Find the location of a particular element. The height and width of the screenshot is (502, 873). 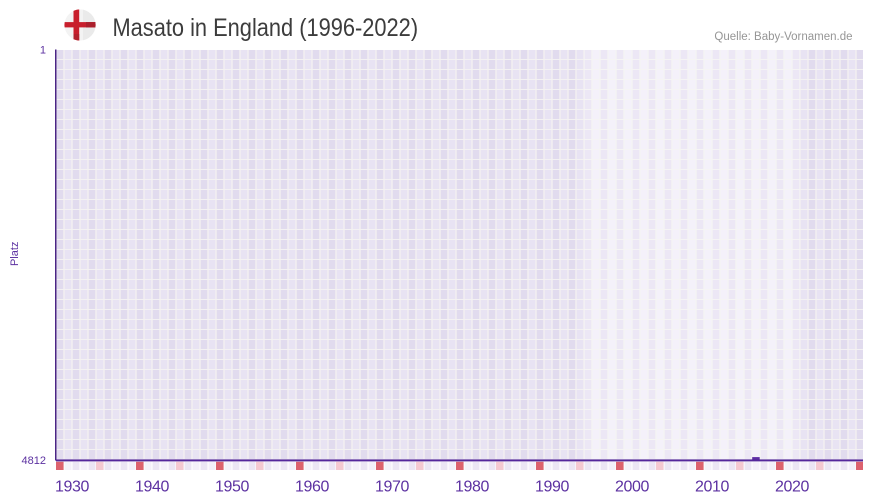

svg-text: 1990 is located at coordinates (552, 486).